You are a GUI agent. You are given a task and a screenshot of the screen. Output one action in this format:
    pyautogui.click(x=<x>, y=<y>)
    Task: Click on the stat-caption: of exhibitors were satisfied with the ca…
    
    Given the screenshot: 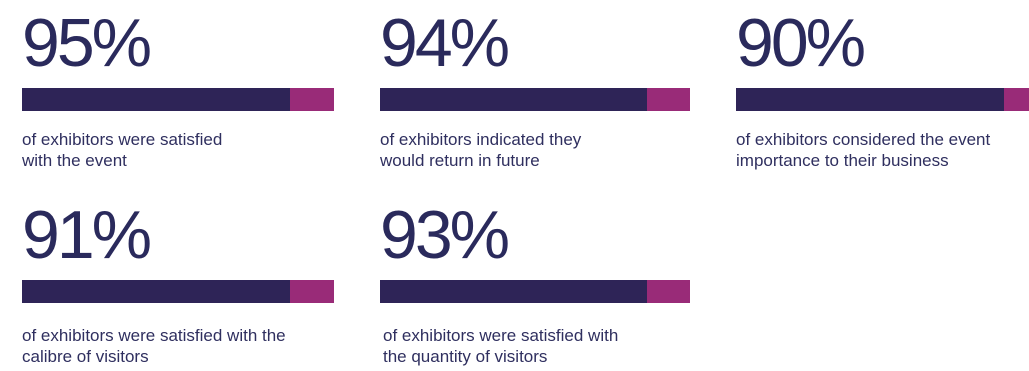 What is the action you would take?
    pyautogui.click(x=154, y=346)
    